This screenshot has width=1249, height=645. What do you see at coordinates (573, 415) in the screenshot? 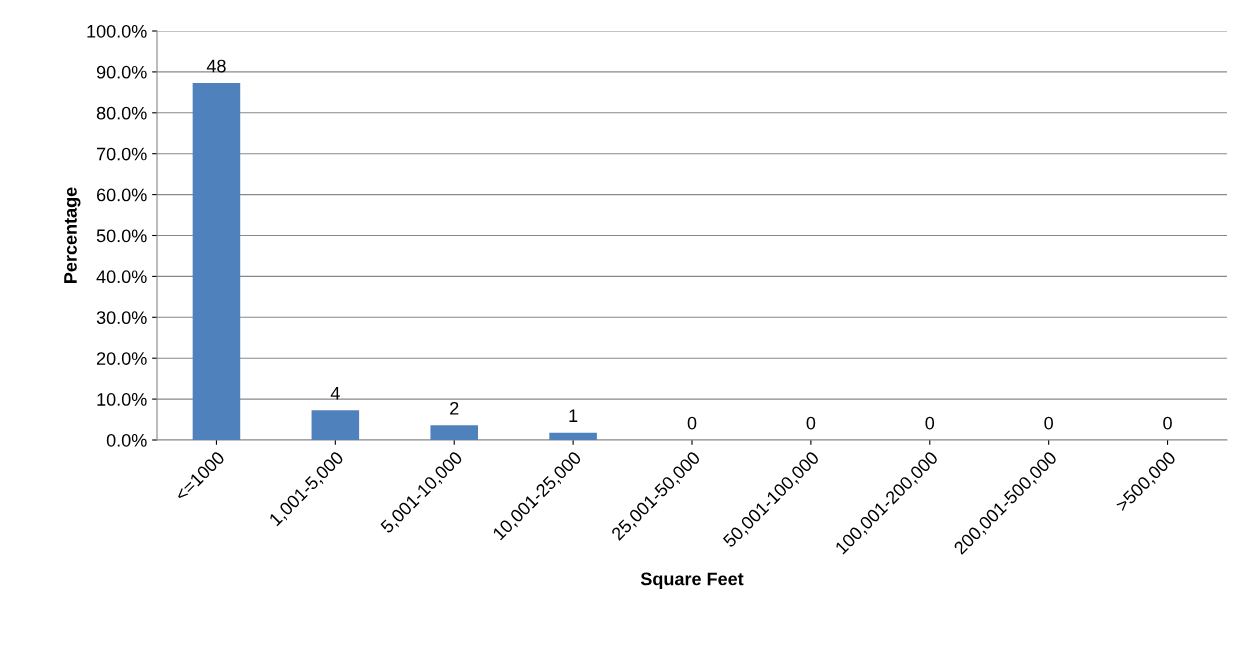
I see `annotation: 1` at bounding box center [573, 415].